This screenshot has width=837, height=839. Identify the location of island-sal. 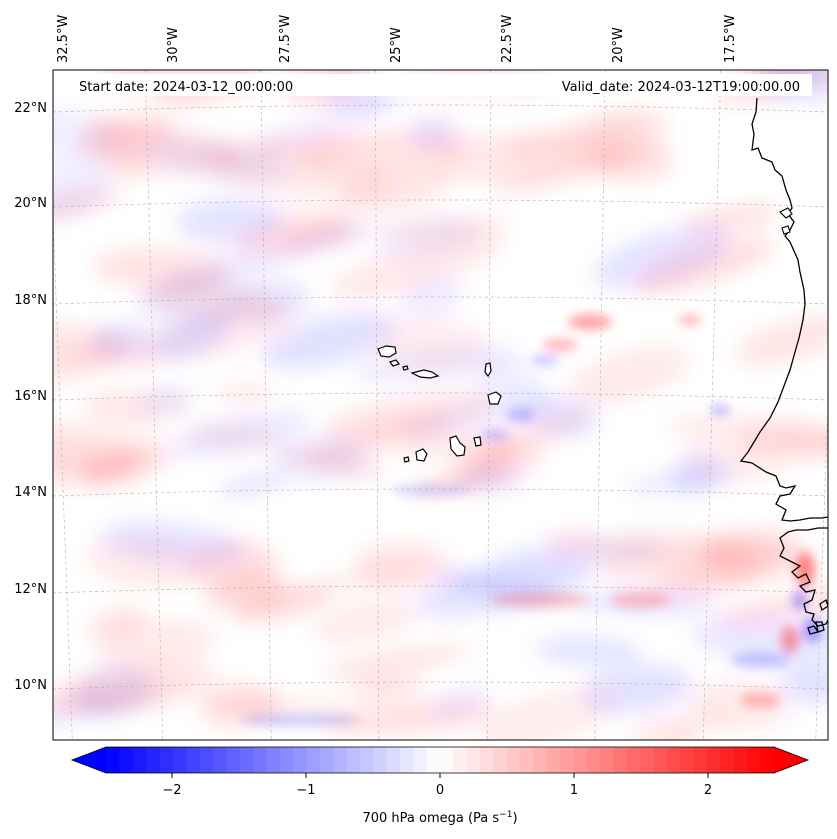
(488, 370).